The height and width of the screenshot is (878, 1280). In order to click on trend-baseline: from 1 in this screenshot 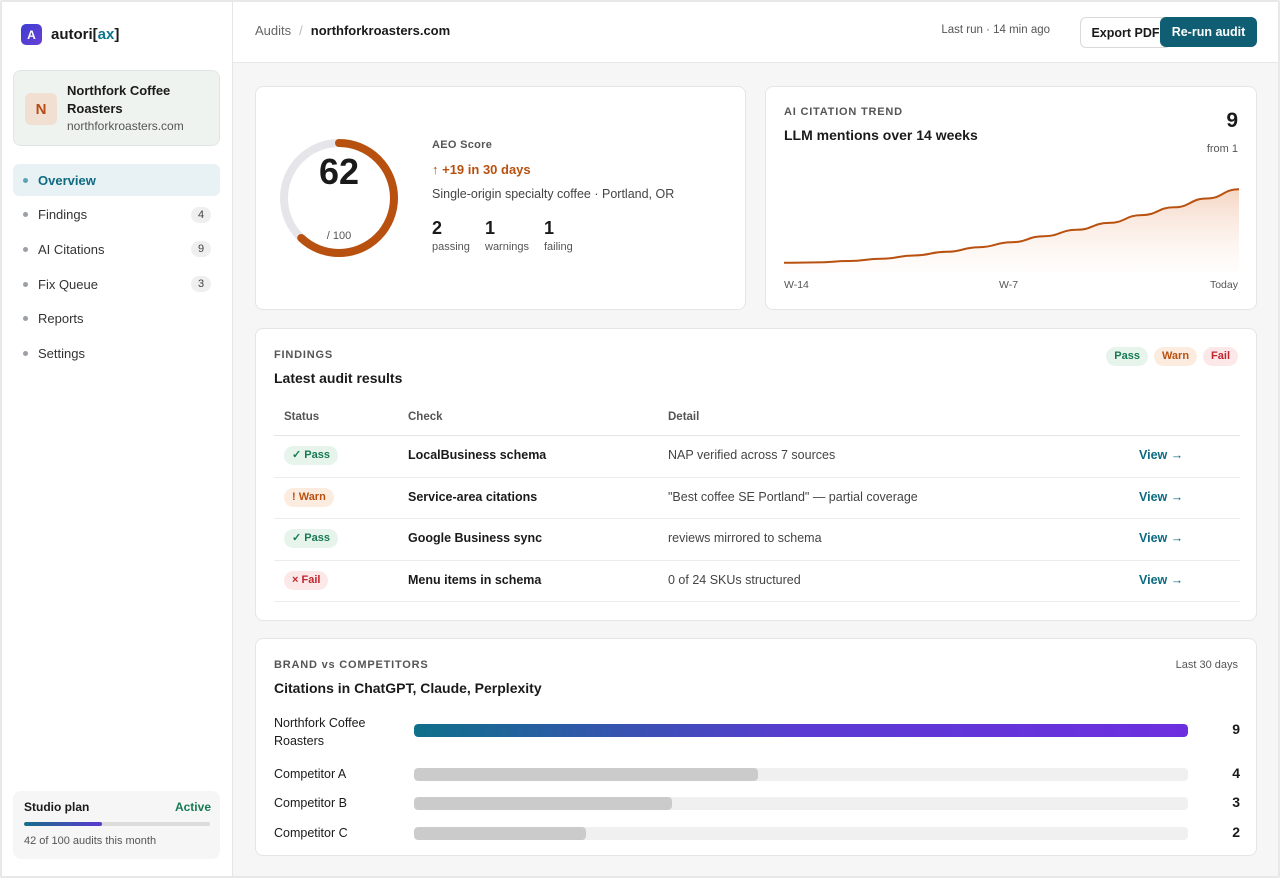, I will do `click(1222, 149)`.